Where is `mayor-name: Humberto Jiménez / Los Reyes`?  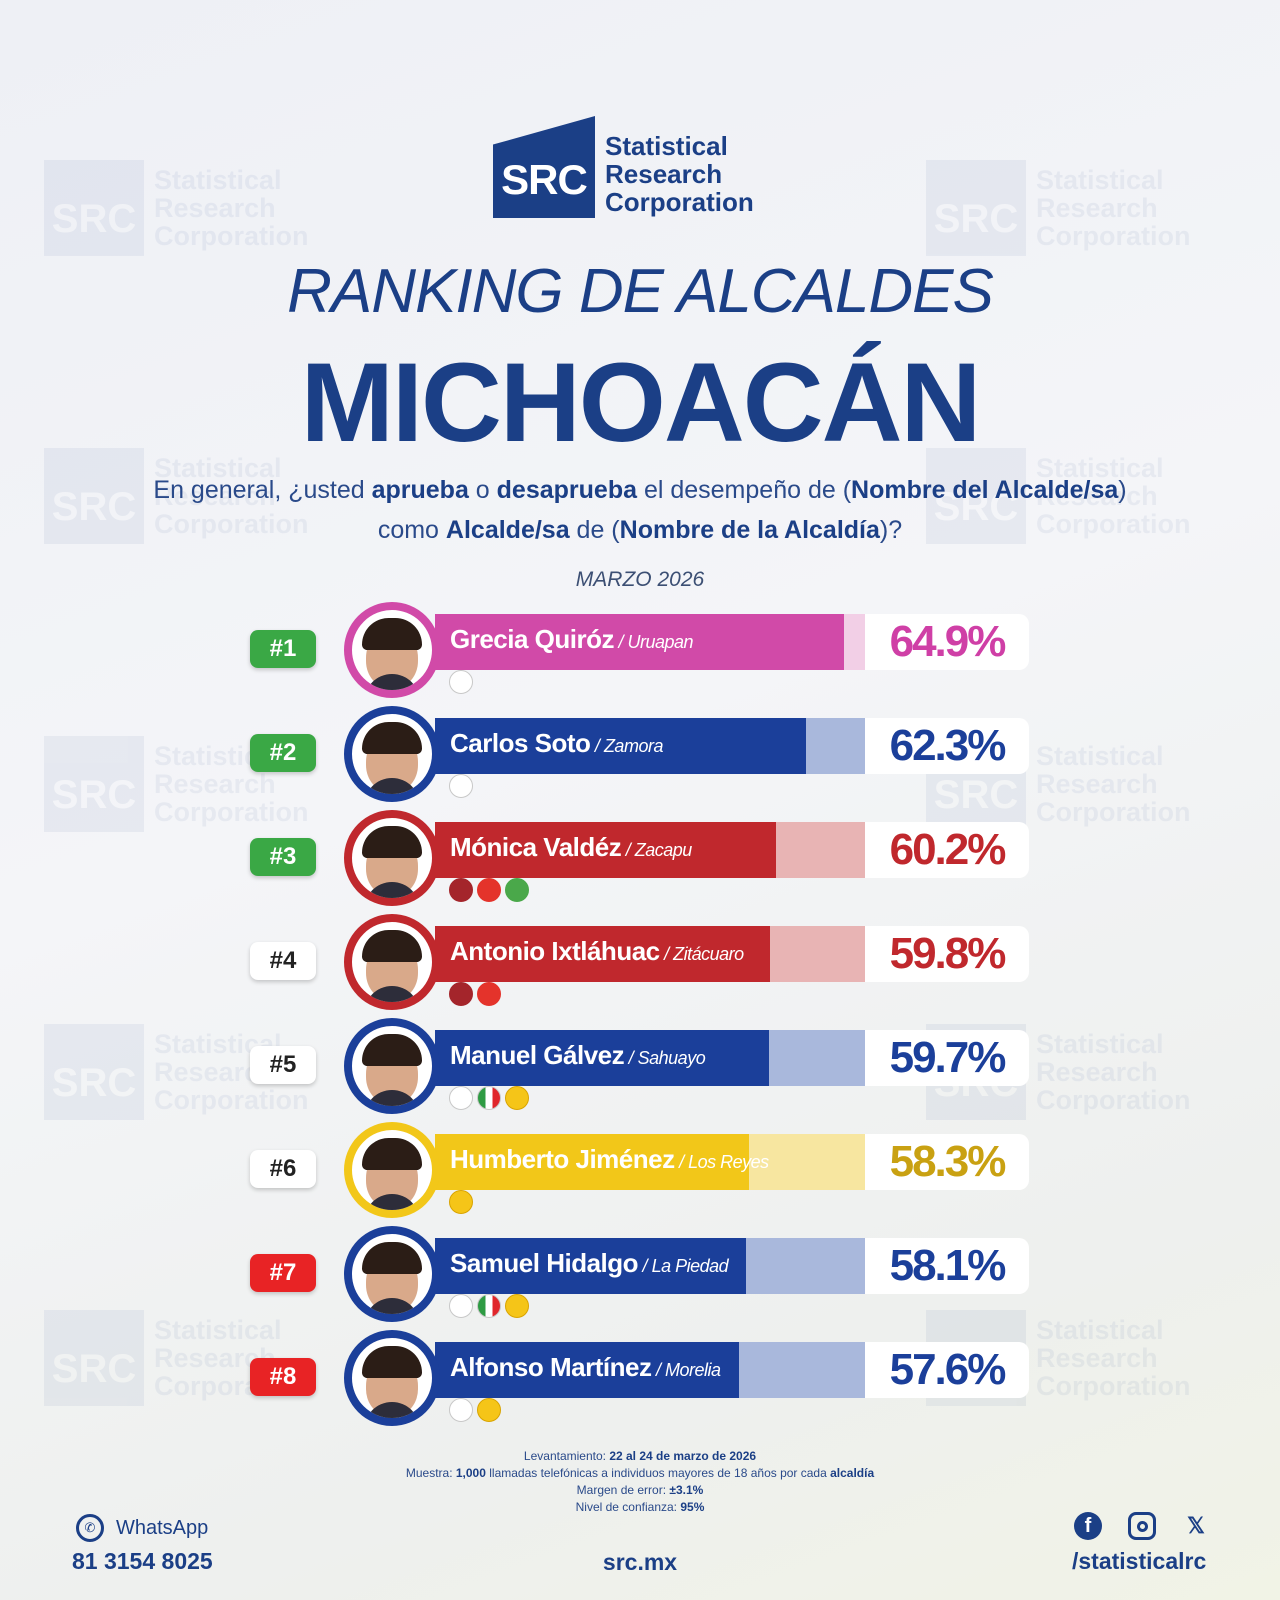 mayor-name: Humberto Jiménez / Los Reyes is located at coordinates (609, 1159).